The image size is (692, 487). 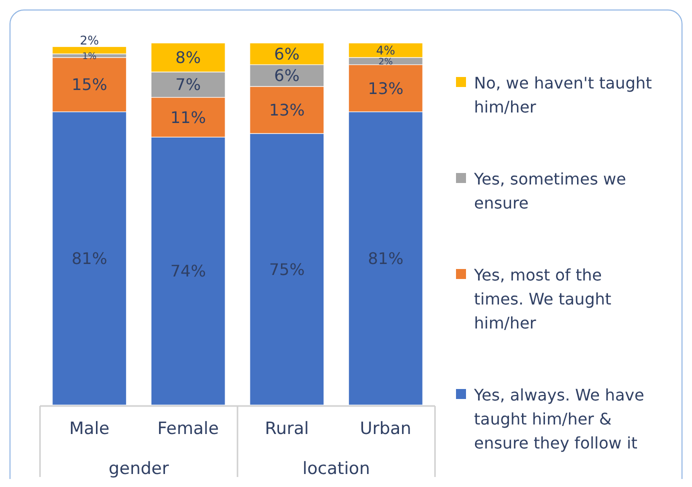 I want to click on data-label: 75%, so click(x=287, y=269).